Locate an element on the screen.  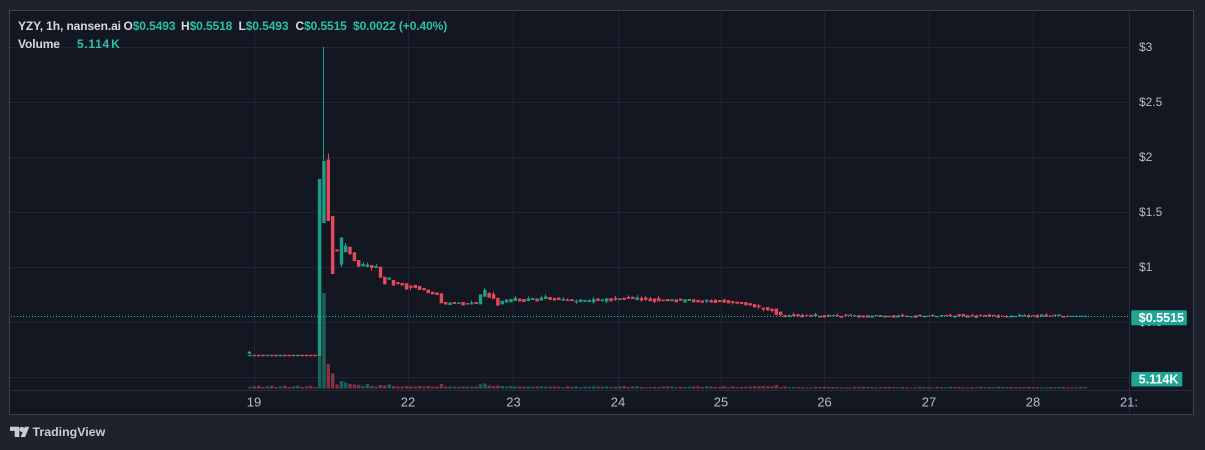
svg-text: 25 is located at coordinates (721, 402).